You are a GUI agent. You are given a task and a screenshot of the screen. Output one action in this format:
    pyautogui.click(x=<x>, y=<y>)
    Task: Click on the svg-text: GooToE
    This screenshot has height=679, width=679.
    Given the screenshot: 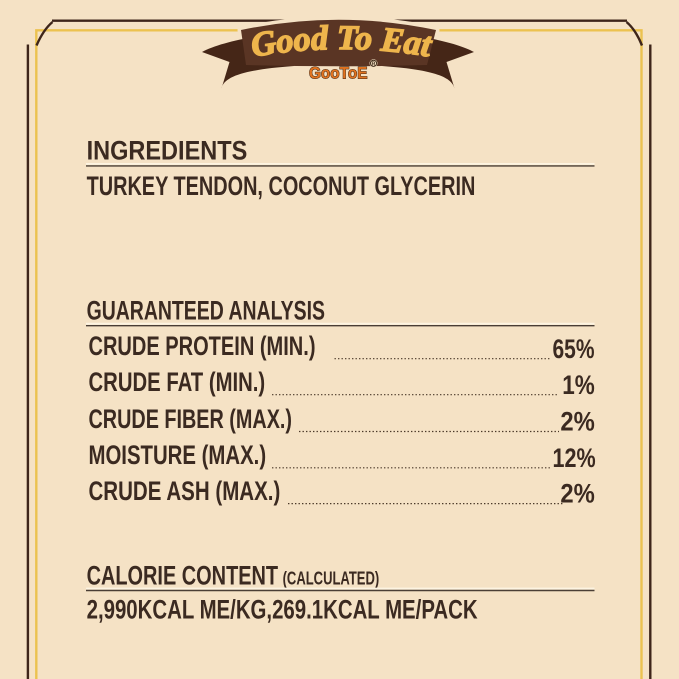 What is the action you would take?
    pyautogui.click(x=338, y=73)
    